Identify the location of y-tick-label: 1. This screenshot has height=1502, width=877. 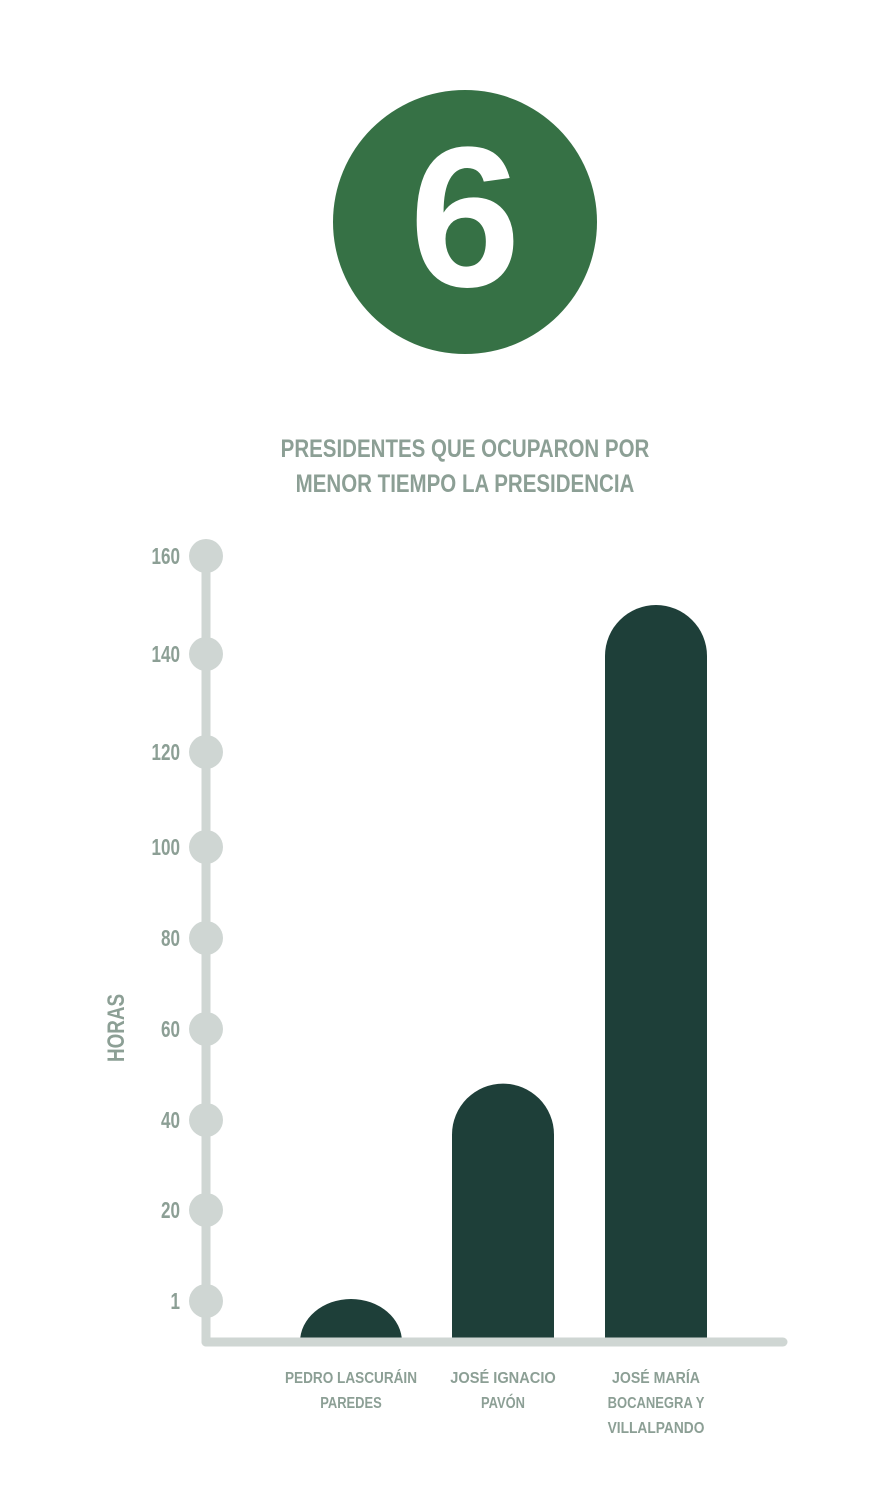
(176, 1301).